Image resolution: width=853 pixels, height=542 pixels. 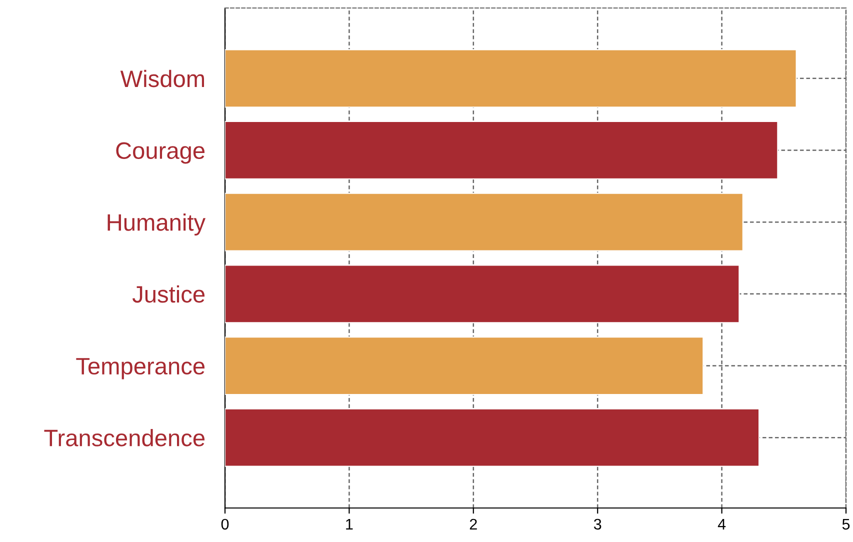 I want to click on y-tick-label: Transcendence, so click(x=124, y=437).